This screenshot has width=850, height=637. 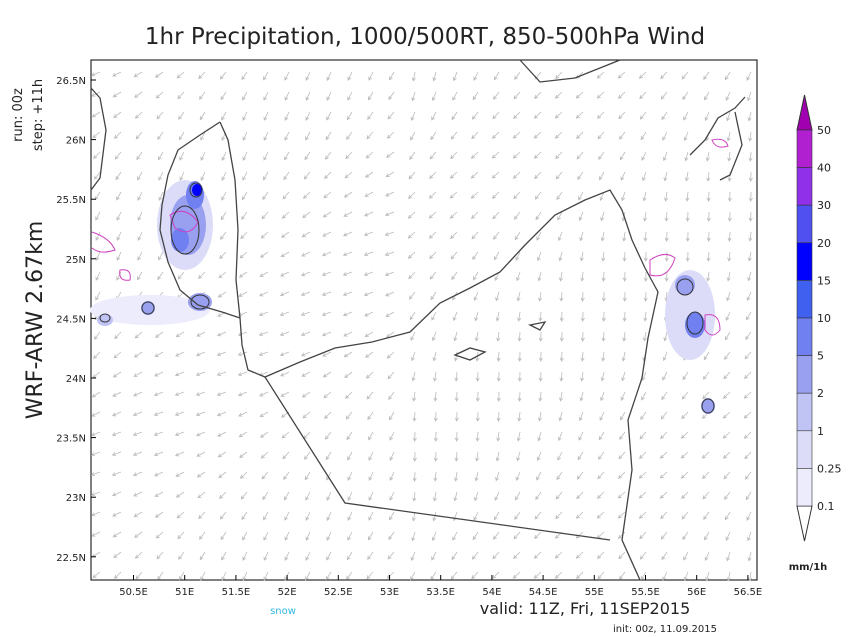 What do you see at coordinates (804, 224) in the screenshot?
I see `colorbar-box` at bounding box center [804, 224].